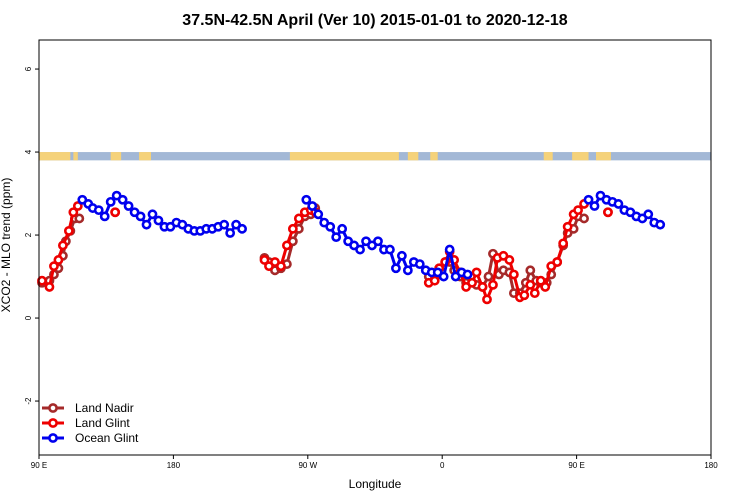 The height and width of the screenshot is (500, 750). Describe the element at coordinates (28, 401) in the screenshot. I see `y-tick-label: -2` at that location.